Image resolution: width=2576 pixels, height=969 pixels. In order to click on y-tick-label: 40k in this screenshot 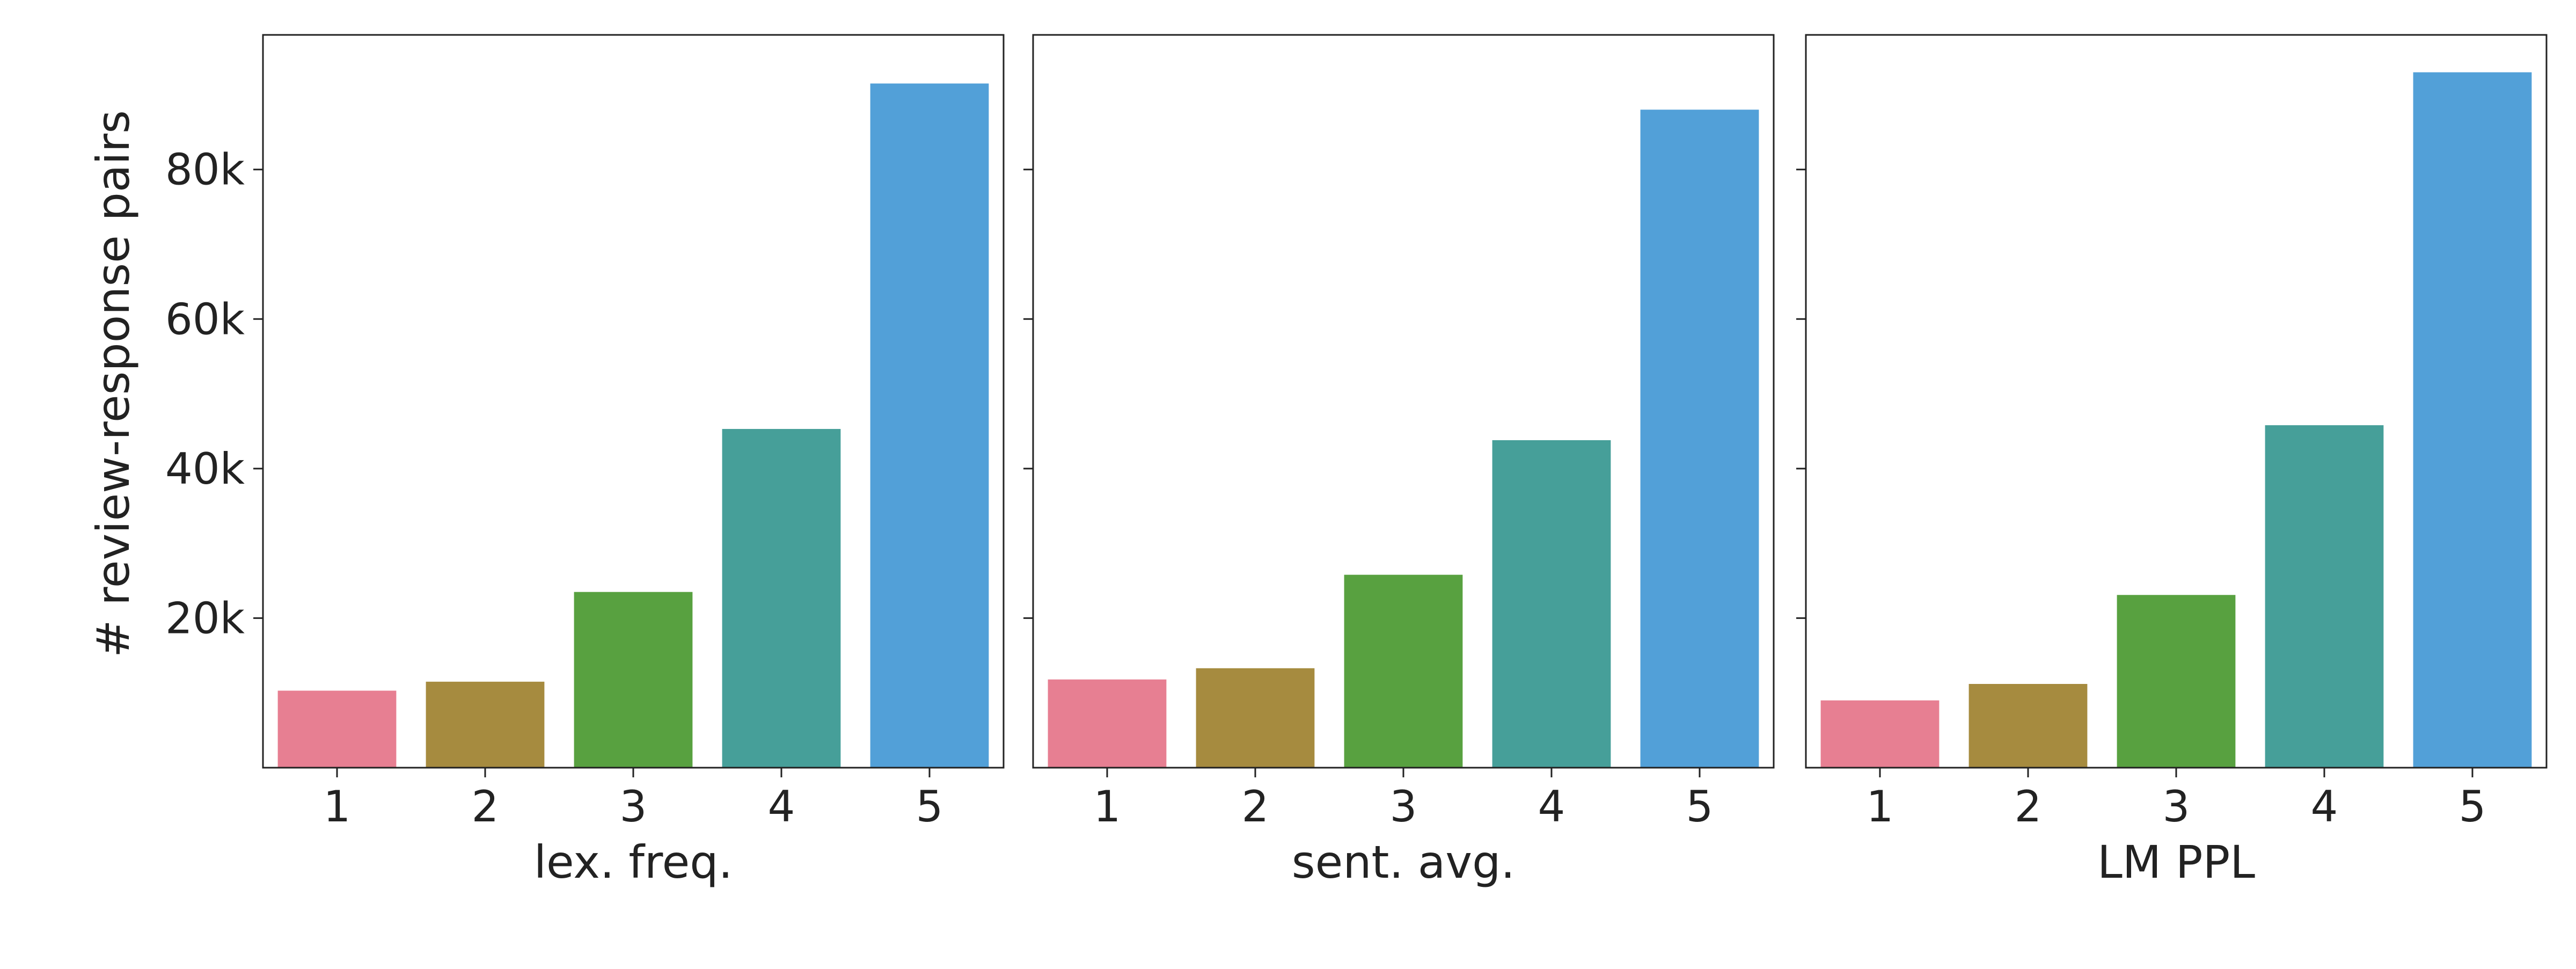, I will do `click(205, 469)`.